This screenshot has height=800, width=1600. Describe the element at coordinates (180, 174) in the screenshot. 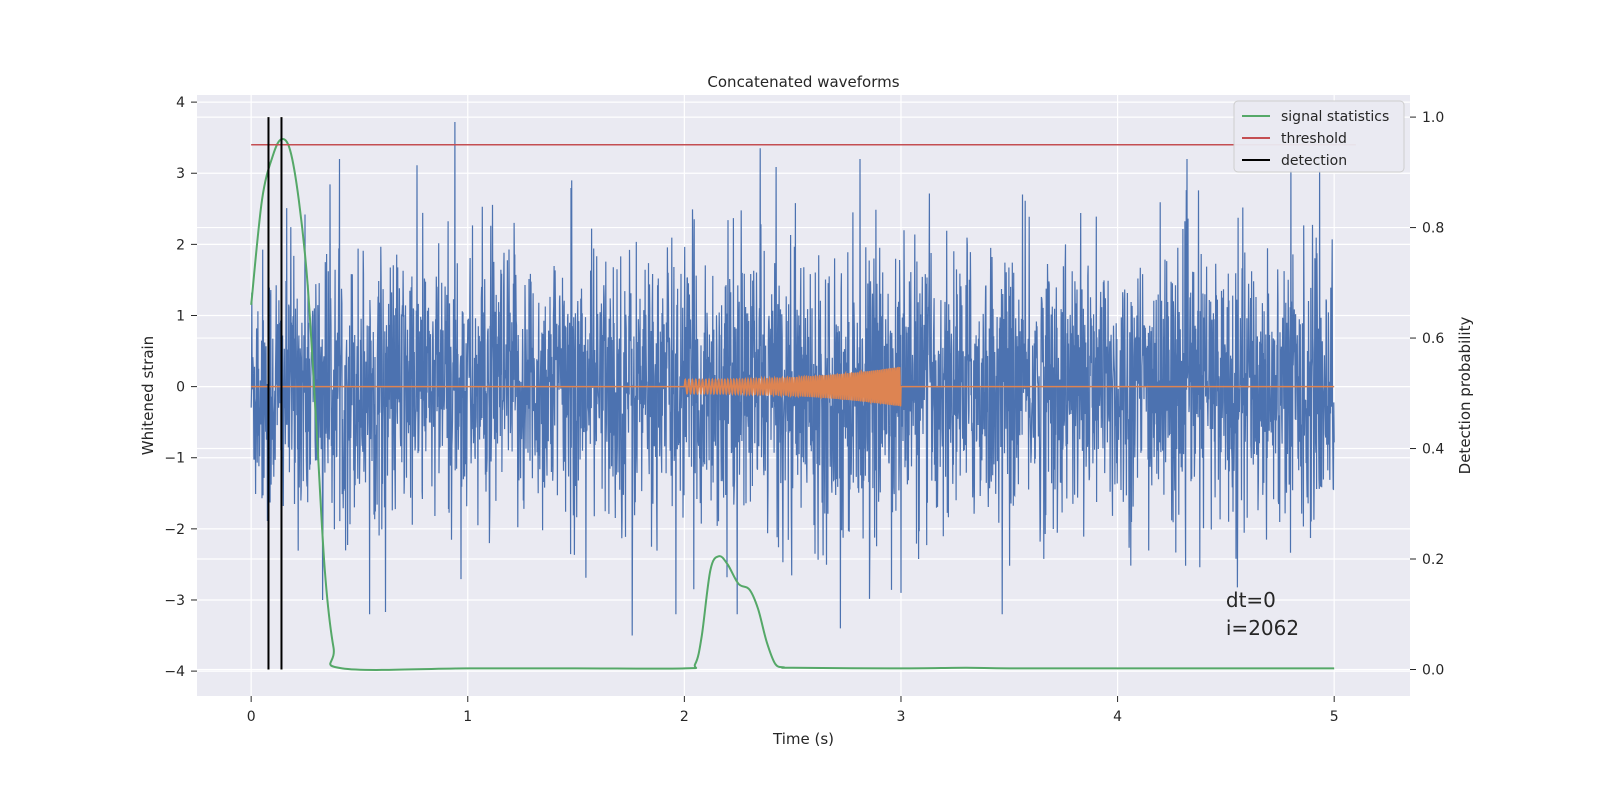

I see `y-tick-label: 3` at that location.